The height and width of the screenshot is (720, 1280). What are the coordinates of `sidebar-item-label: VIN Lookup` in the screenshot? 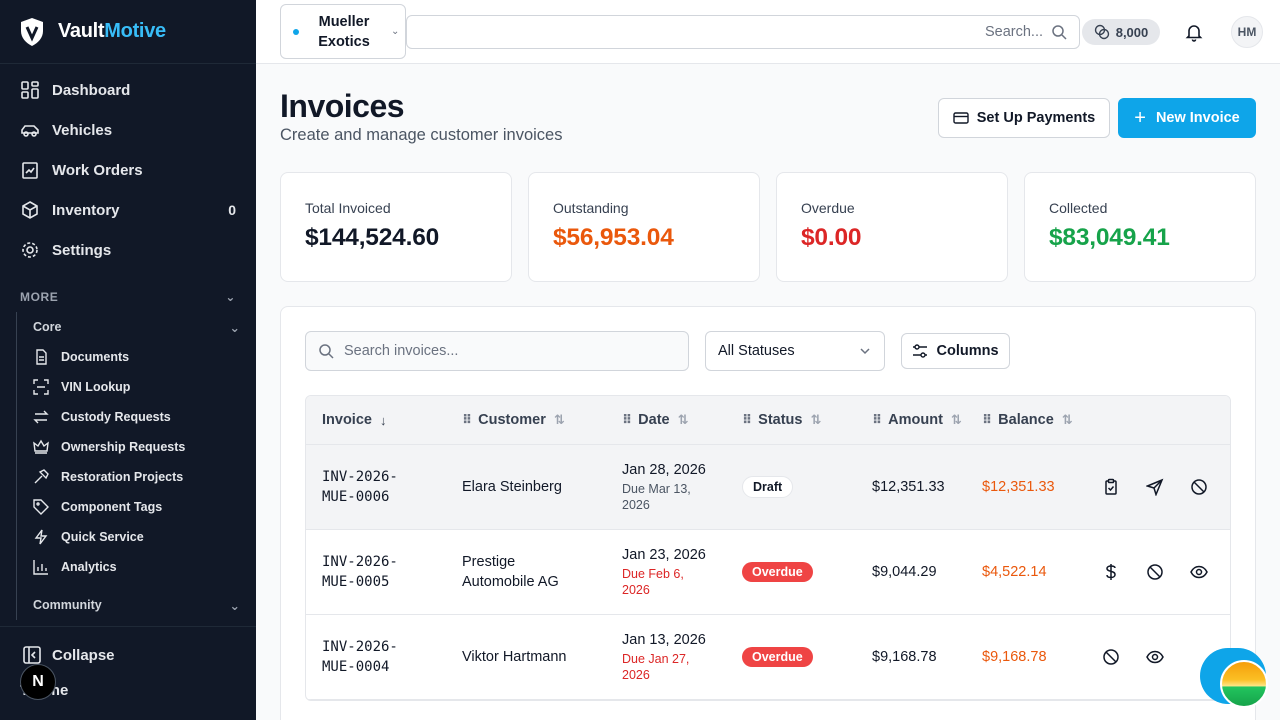 It's located at (96, 387).